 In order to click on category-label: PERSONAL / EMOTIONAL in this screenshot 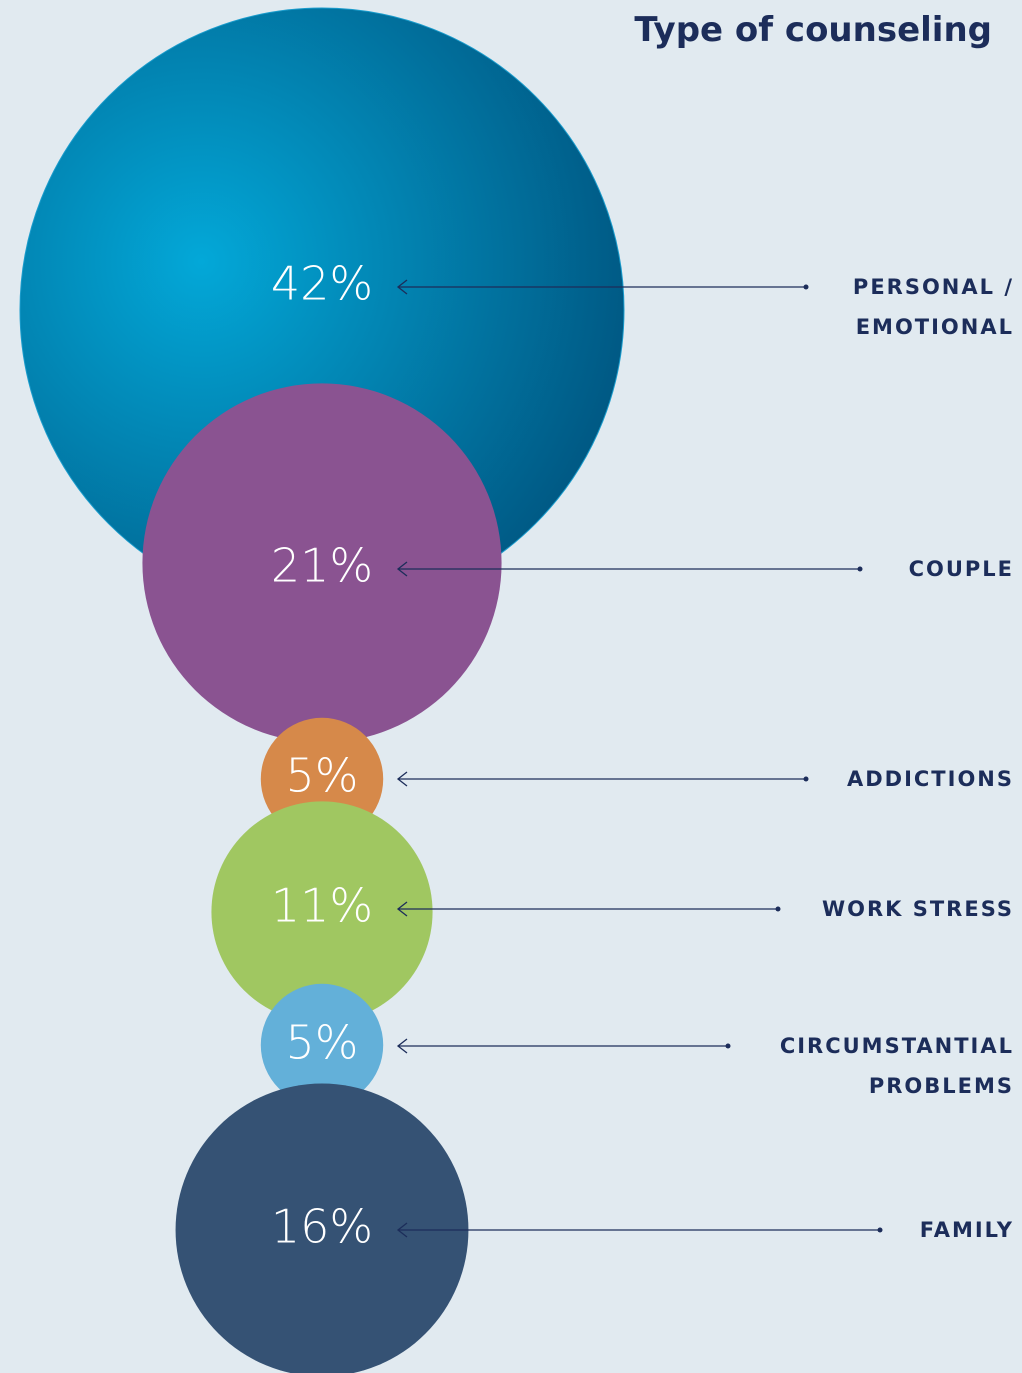, I will do `click(933, 307)`.